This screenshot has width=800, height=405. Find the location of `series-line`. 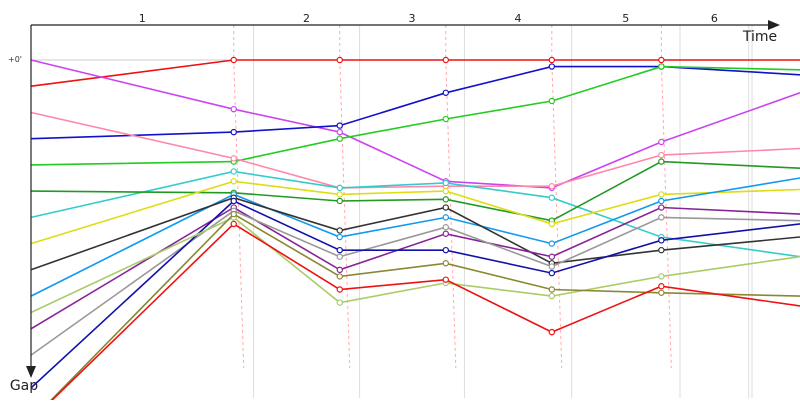

series-line is located at coordinates (415, 73).